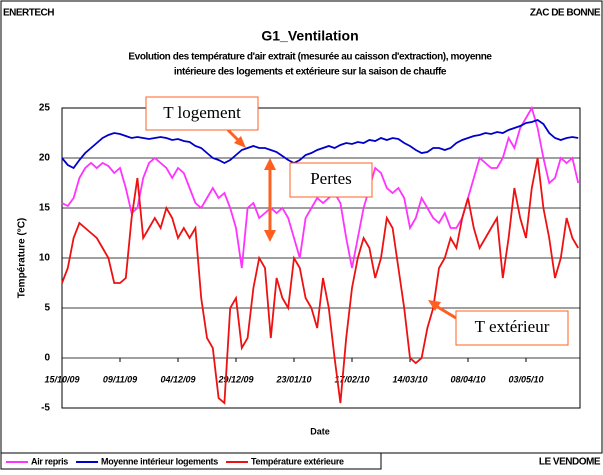 Image resolution: width=603 pixels, height=475 pixels. I want to click on y-tick-label: 25, so click(45, 108).